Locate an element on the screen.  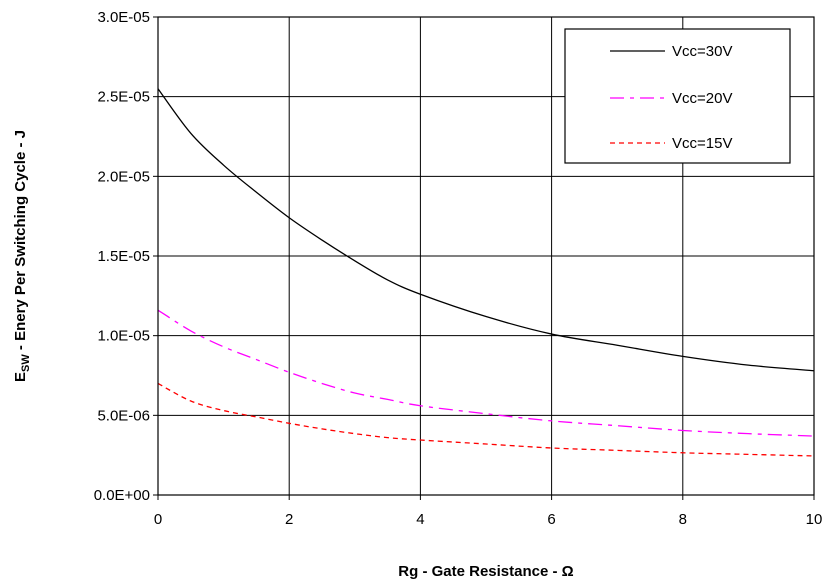
x-axis-ticks: 0 2 4 6 8 10 is located at coordinates (488, 511).